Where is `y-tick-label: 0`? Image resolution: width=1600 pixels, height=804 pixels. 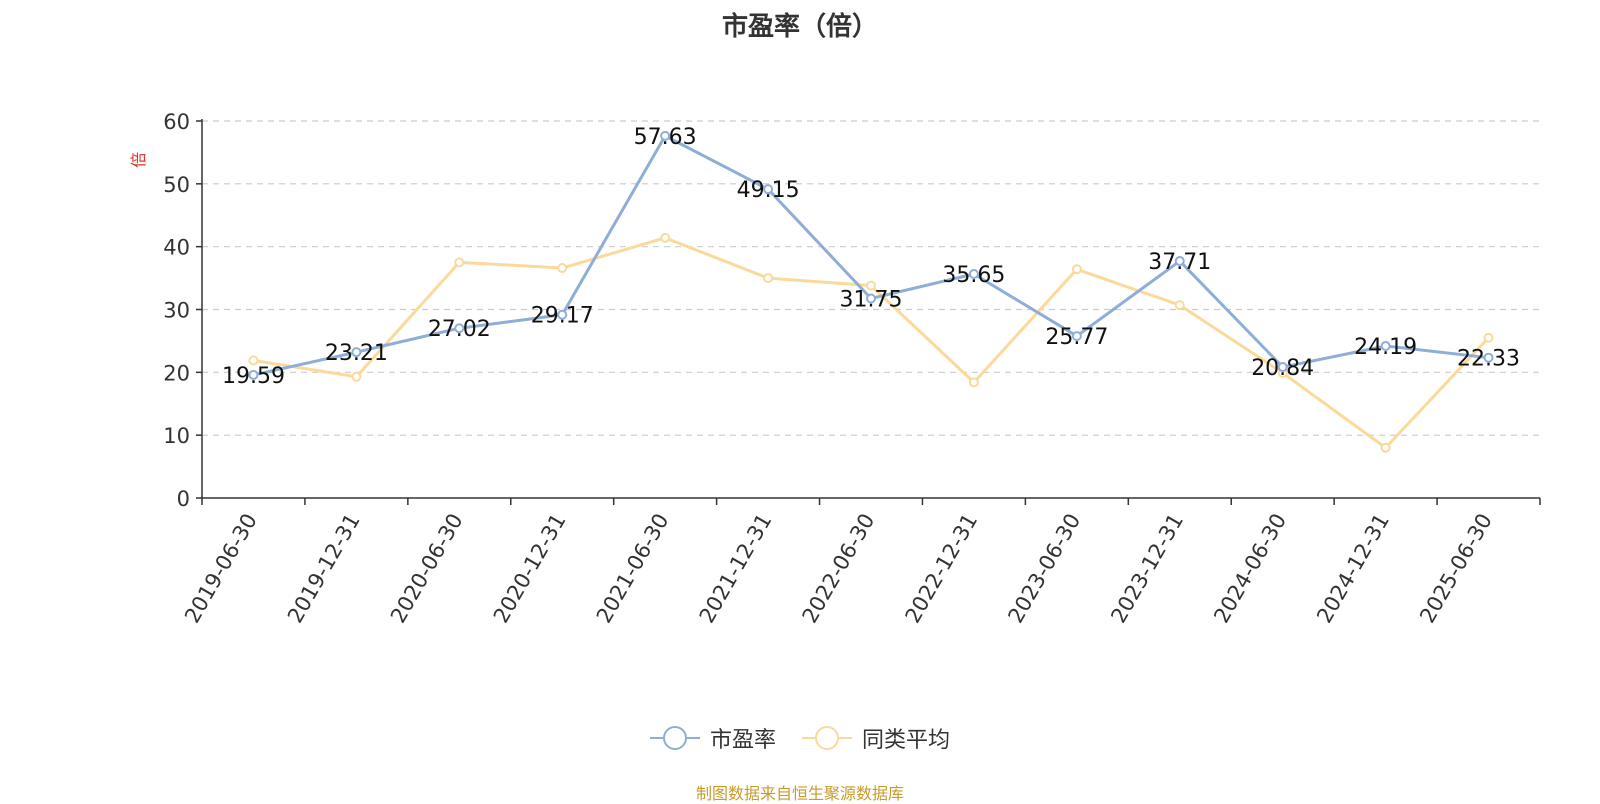
y-tick-label: 0 is located at coordinates (183, 499).